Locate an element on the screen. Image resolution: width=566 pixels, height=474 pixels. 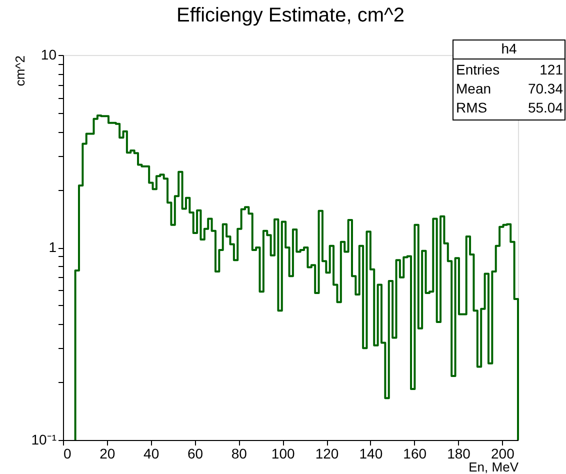
annotation: RMS is located at coordinates (472, 108).